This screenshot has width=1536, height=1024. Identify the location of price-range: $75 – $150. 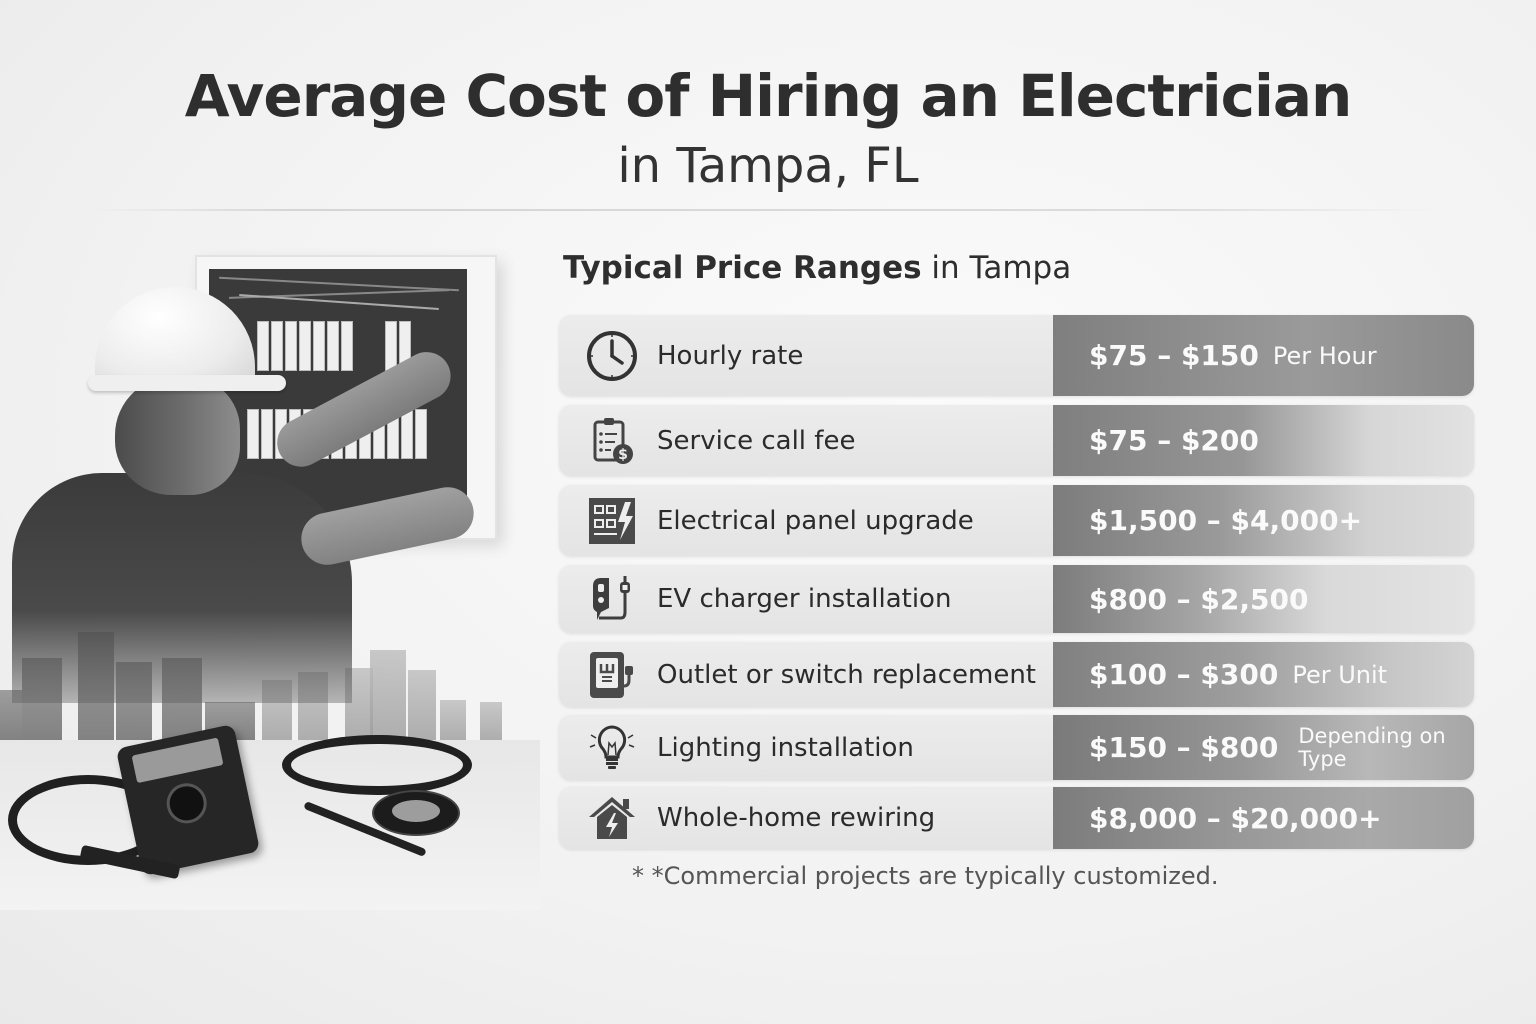
(1174, 355).